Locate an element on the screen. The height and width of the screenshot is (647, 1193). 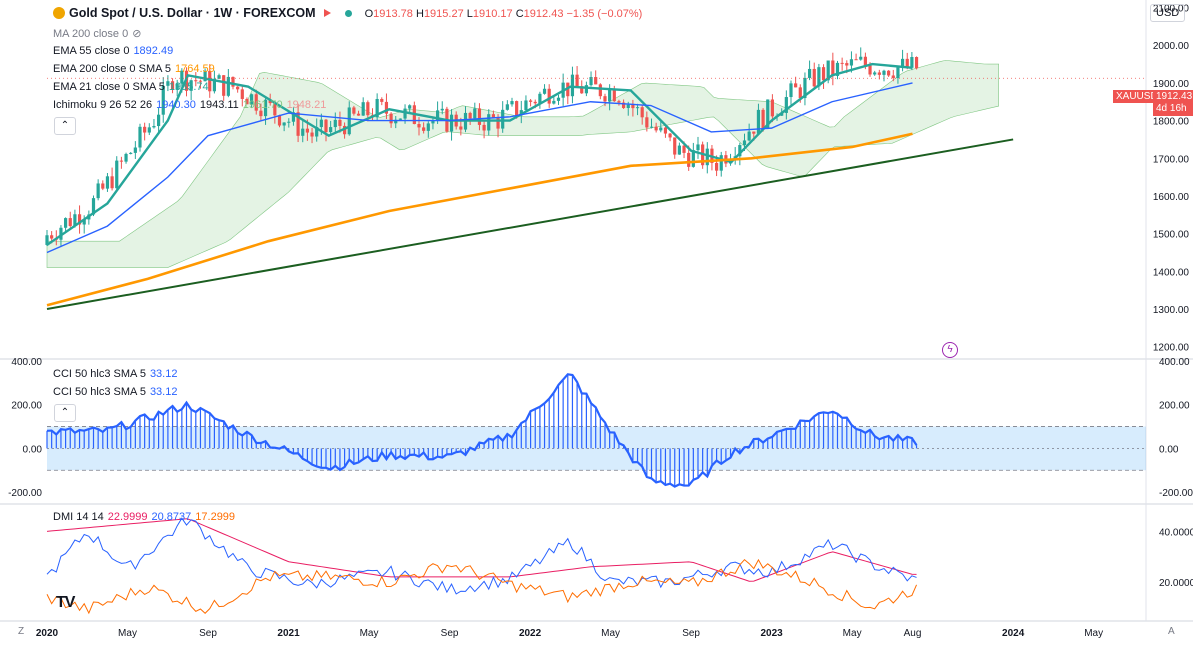
cci-tick-label: 400.00 is located at coordinates (1174, 362).